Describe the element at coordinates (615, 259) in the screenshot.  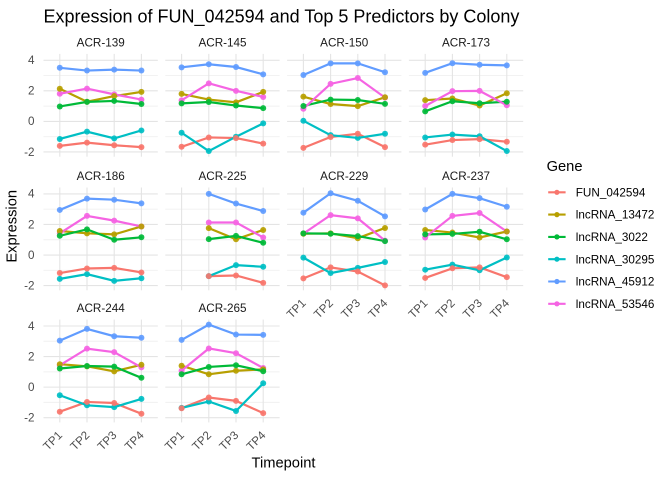
I see `svg-text: lncRNA_30295` at that location.